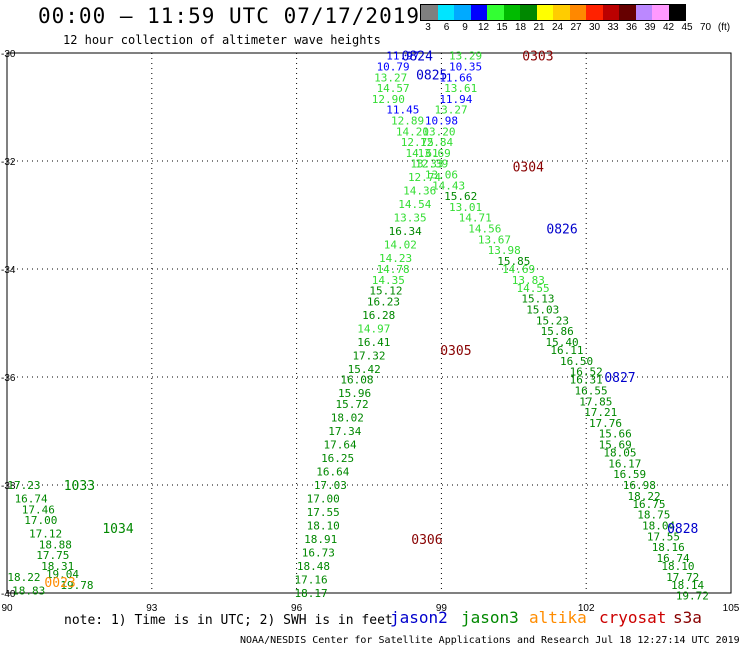 The image size is (740, 650). I want to click on swh-value: 17.16, so click(311, 580).